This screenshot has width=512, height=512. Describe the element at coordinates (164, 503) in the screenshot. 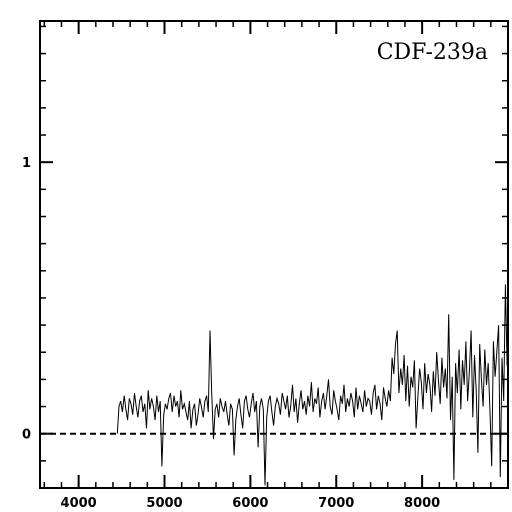

I see `x-tick-label: 5000` at that location.